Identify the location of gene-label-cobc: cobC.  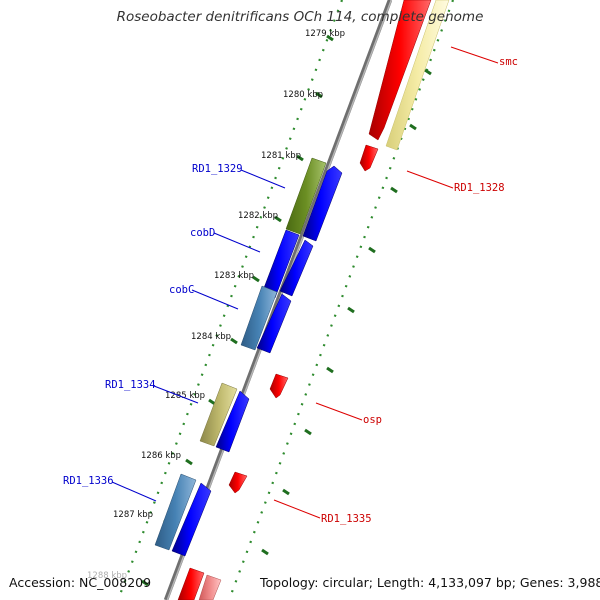
(181, 290).